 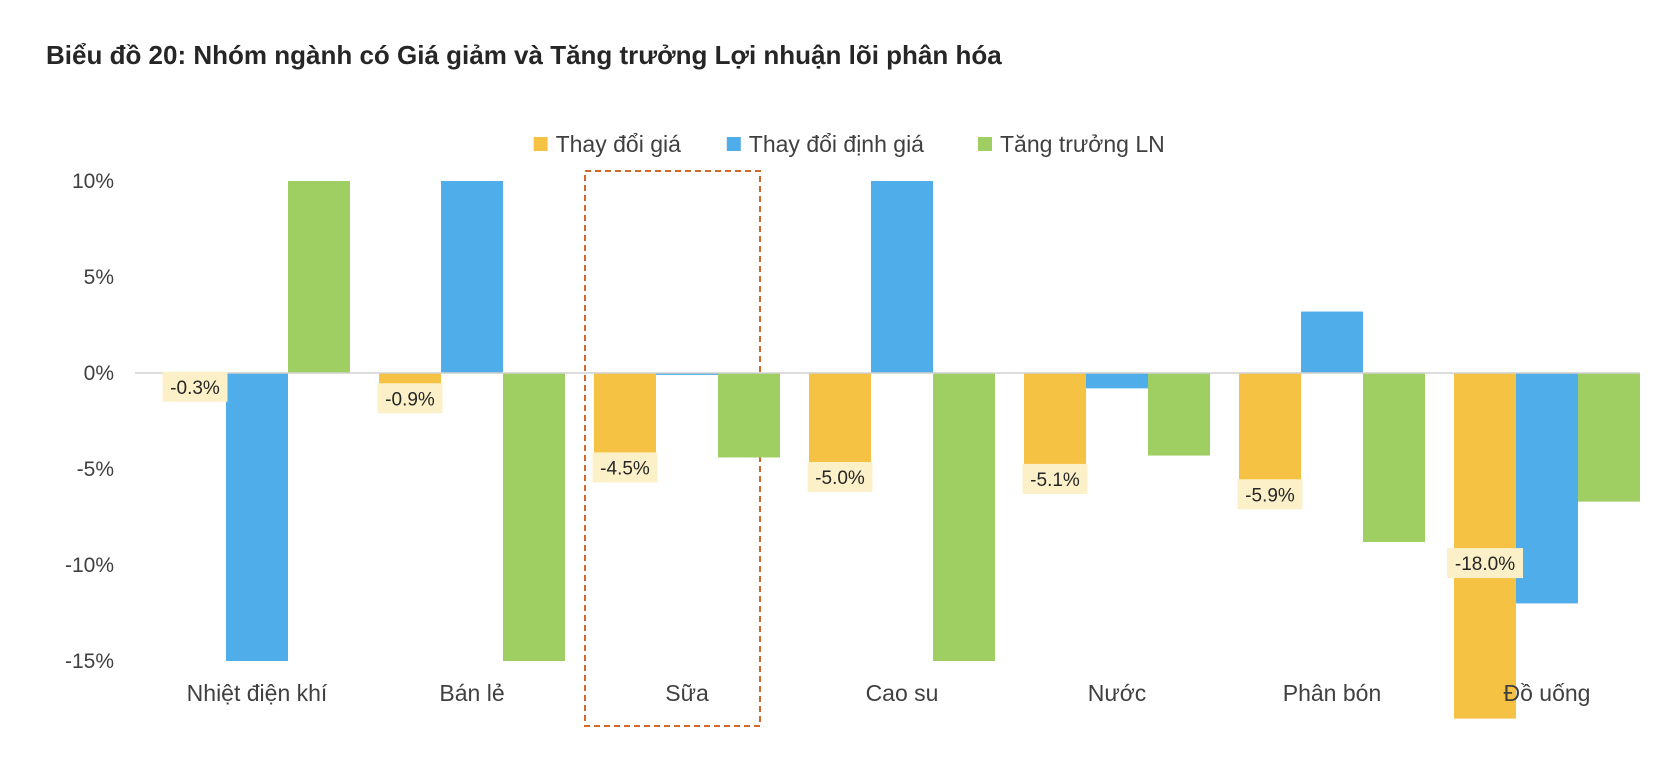 What do you see at coordinates (1117, 693) in the screenshot?
I see `category-label: Nước` at bounding box center [1117, 693].